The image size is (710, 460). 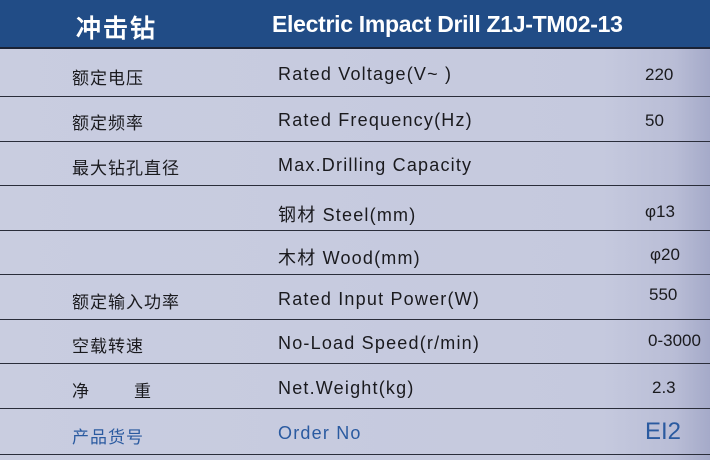 I want to click on row-label-cn: 额定频率, so click(x=108, y=123).